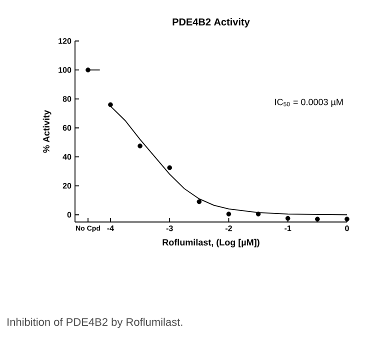 Image resolution: width=370 pixels, height=337 pixels. What do you see at coordinates (211, 243) in the screenshot?
I see `x-axis-title: Roflumilast, (Log [µM])` at bounding box center [211, 243].